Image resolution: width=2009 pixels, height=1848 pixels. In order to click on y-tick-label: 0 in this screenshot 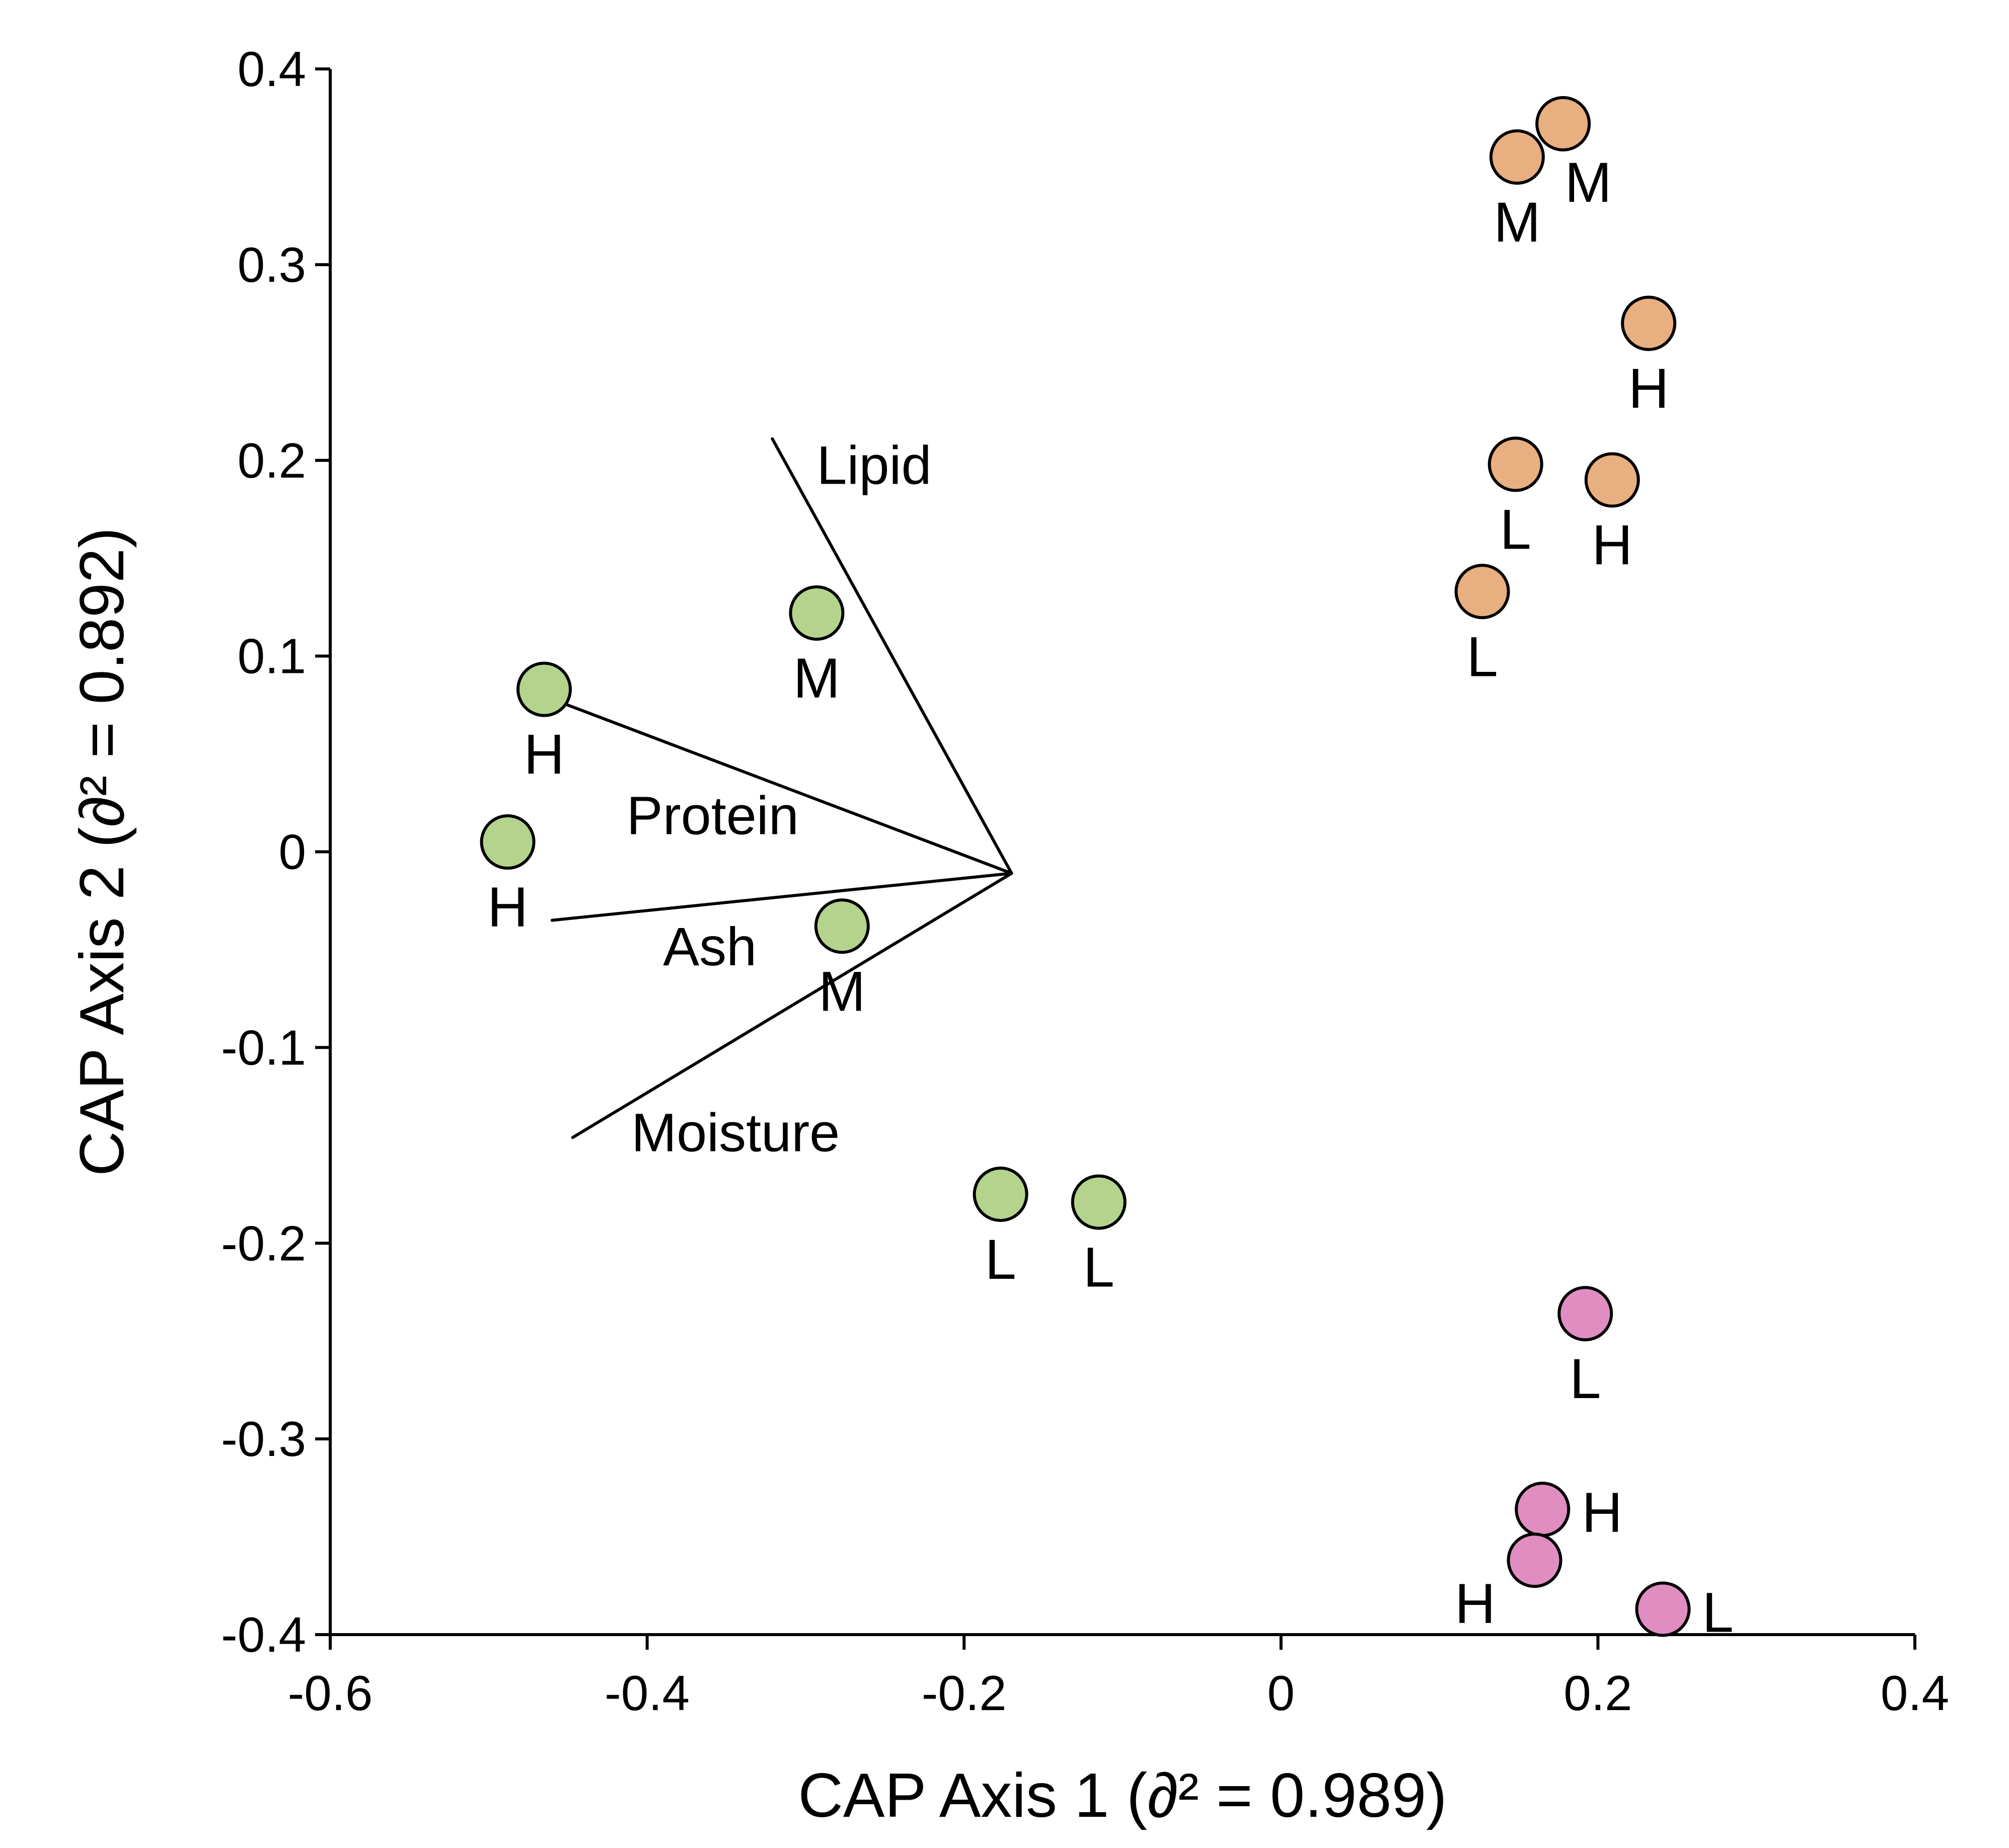, I will do `click(292, 852)`.